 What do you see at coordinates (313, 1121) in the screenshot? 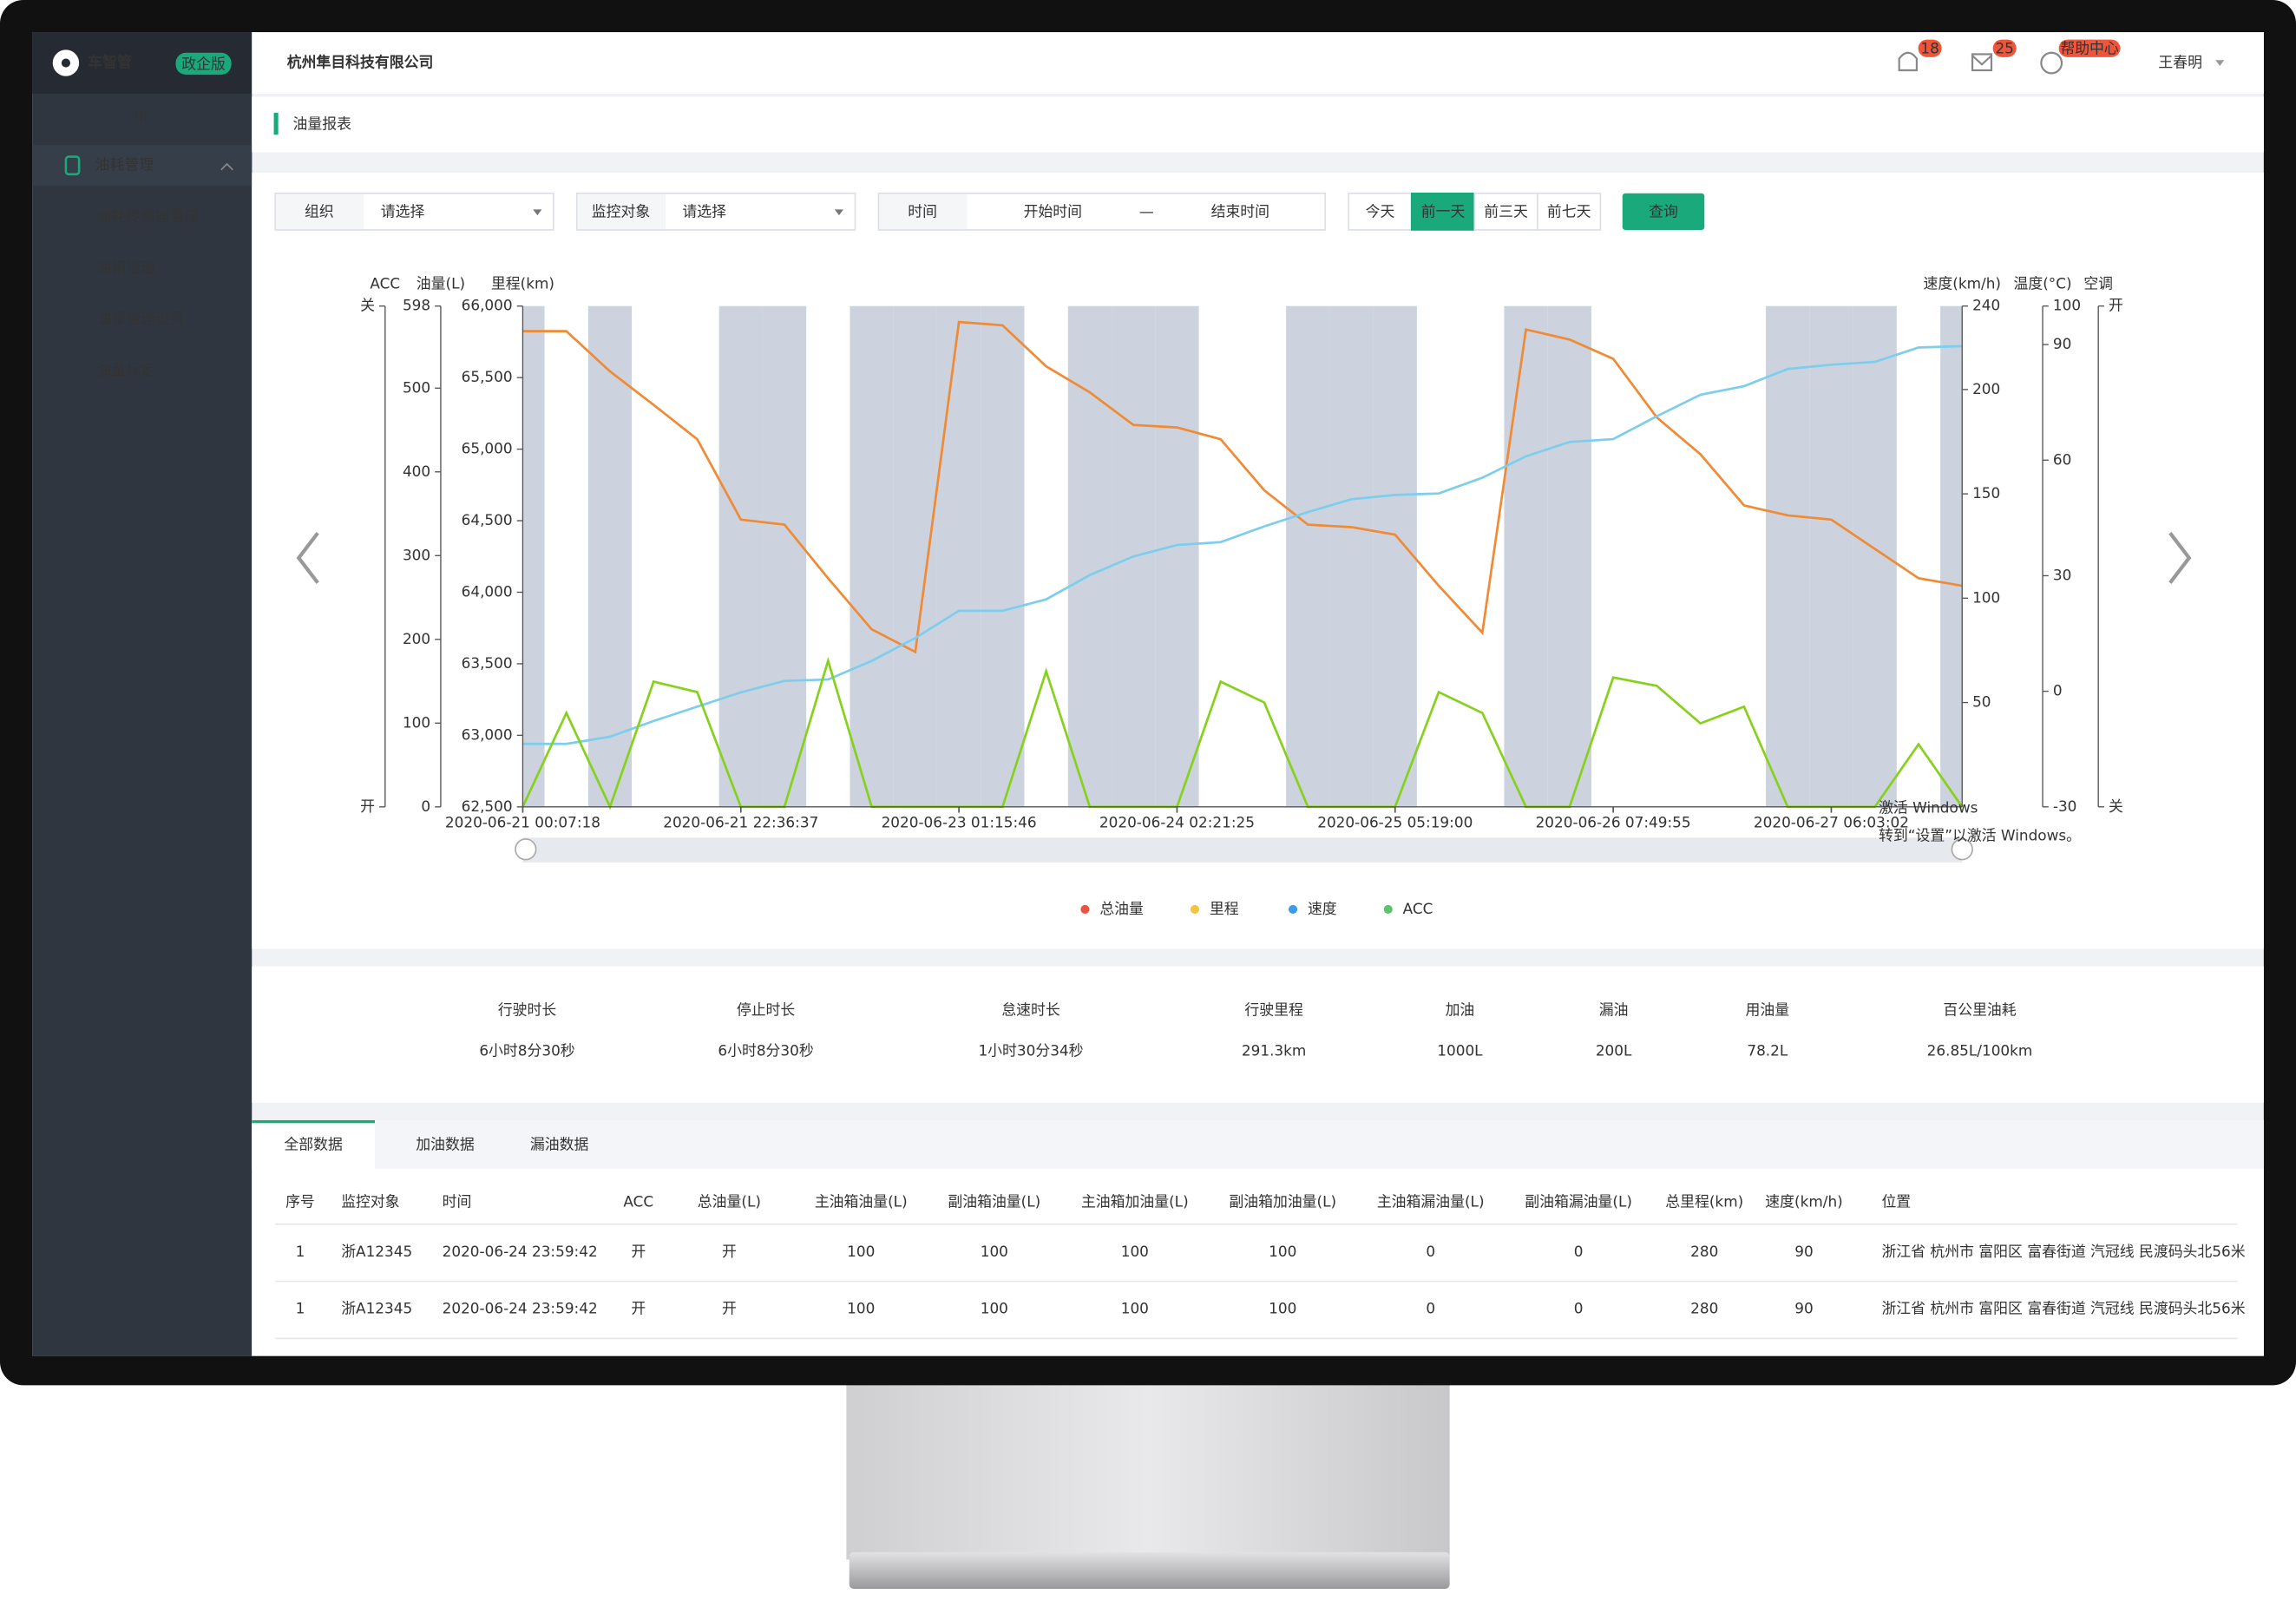
I see `active-tab-line` at bounding box center [313, 1121].